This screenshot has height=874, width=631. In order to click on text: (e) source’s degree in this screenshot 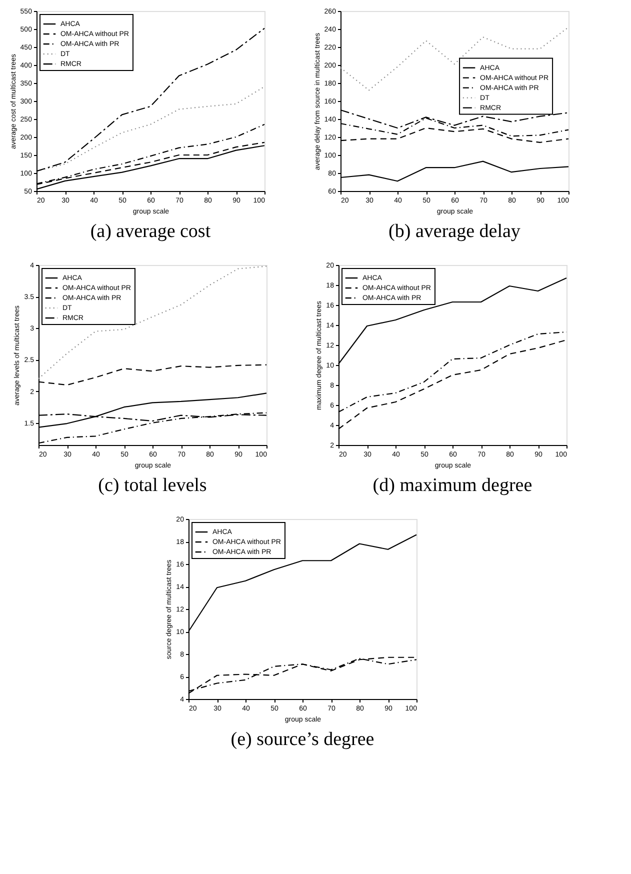, I will do `click(302, 739)`.